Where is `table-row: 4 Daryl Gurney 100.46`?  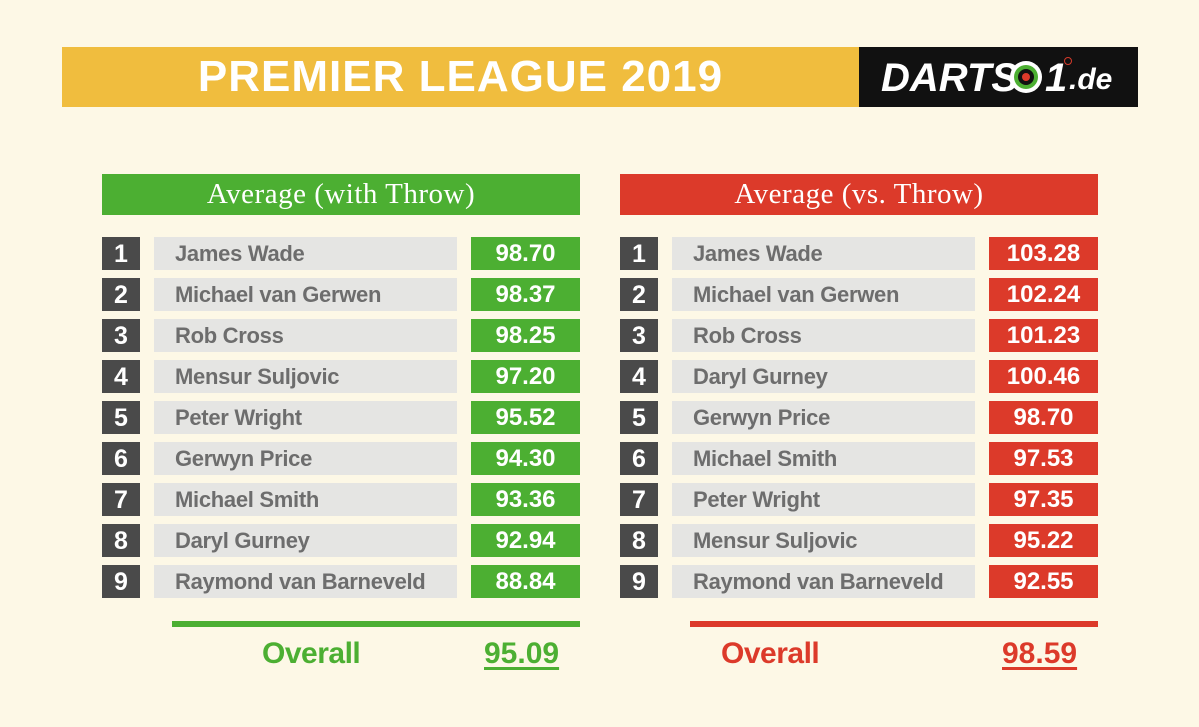
table-row: 4 Daryl Gurney 100.46 is located at coordinates (859, 376).